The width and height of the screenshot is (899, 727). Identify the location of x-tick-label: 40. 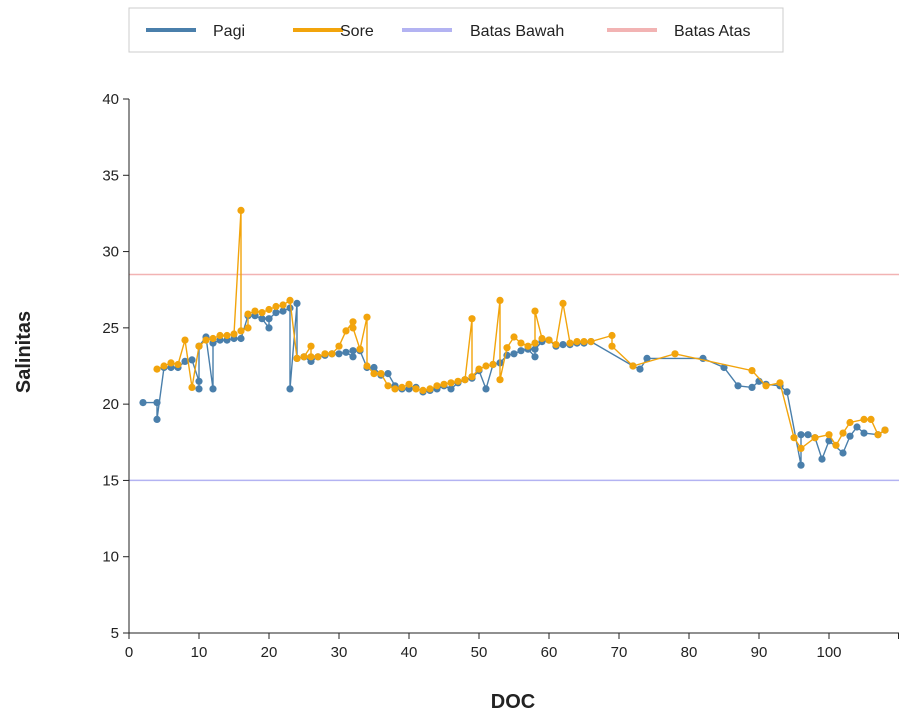
(409, 652).